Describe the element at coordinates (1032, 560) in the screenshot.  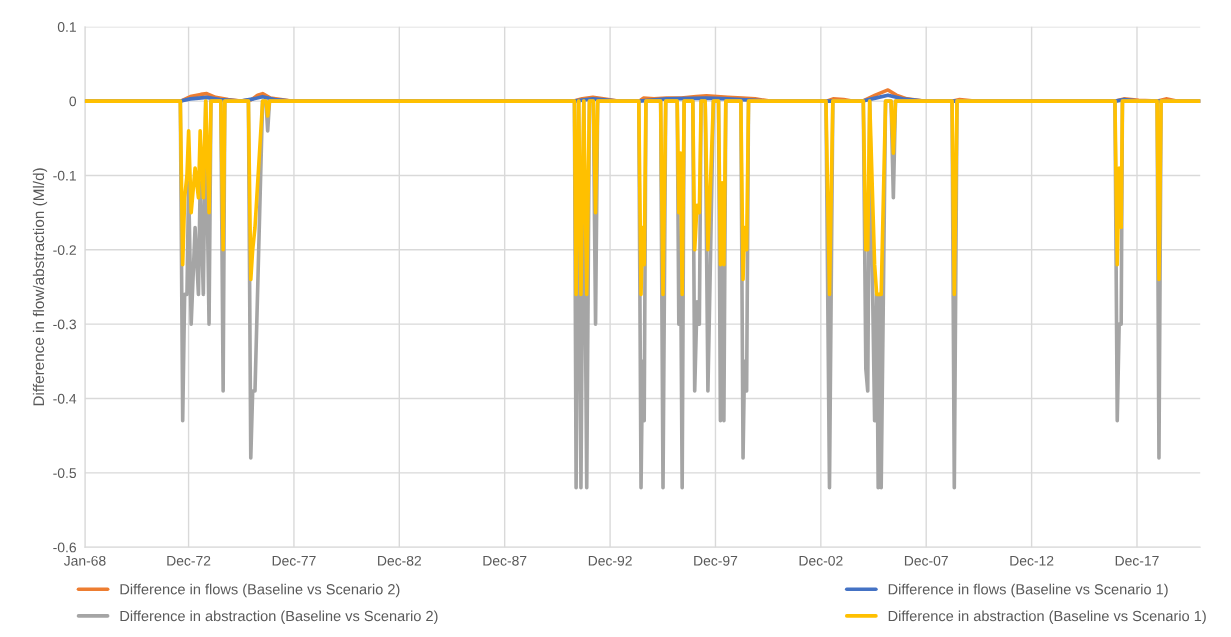
I see `x-tick-label: Dec-12` at that location.